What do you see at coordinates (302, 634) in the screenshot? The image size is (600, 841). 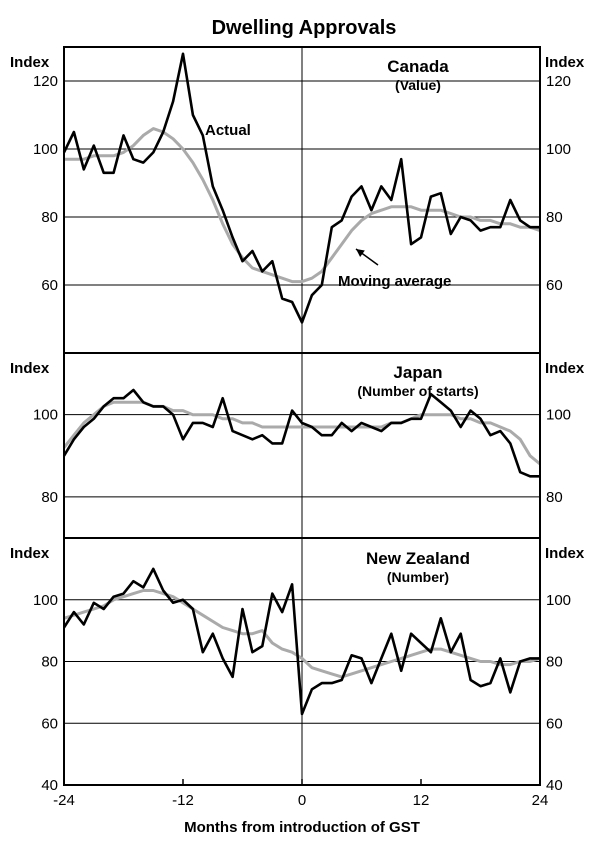 I see `series-line-moving-average` at bounding box center [302, 634].